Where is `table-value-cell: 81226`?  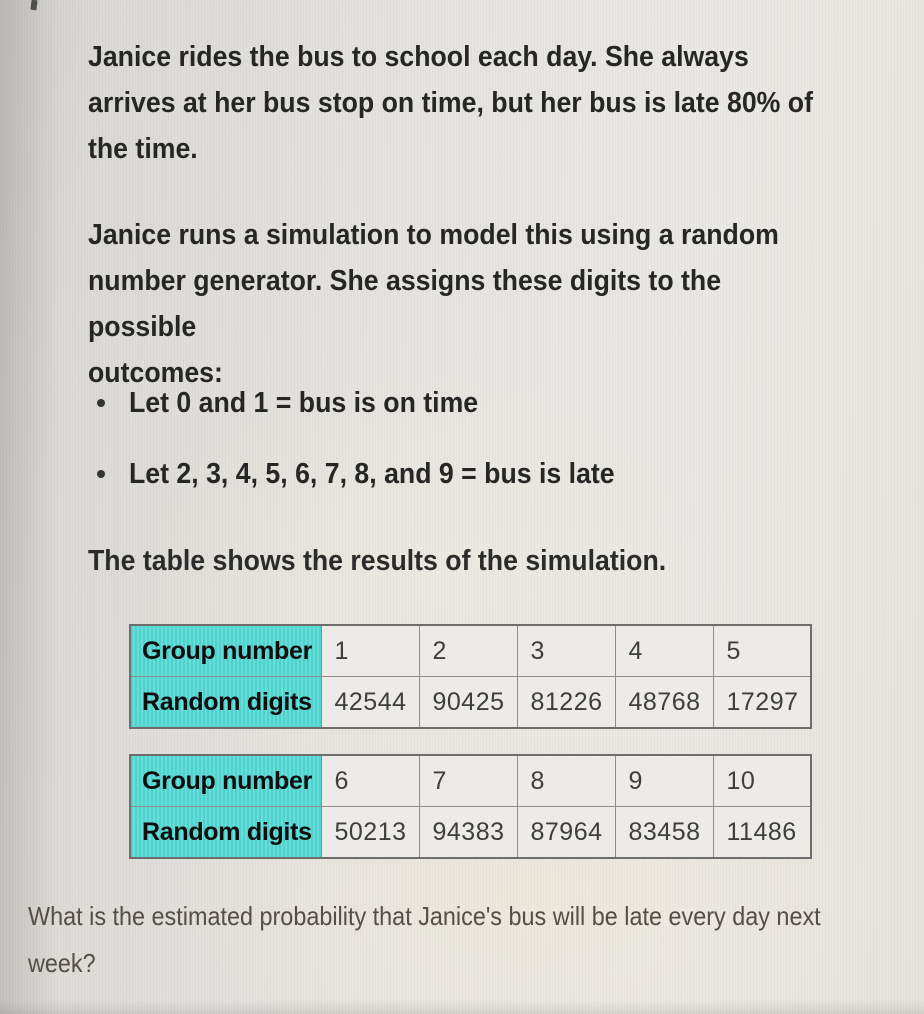
table-value-cell: 81226 is located at coordinates (566, 702).